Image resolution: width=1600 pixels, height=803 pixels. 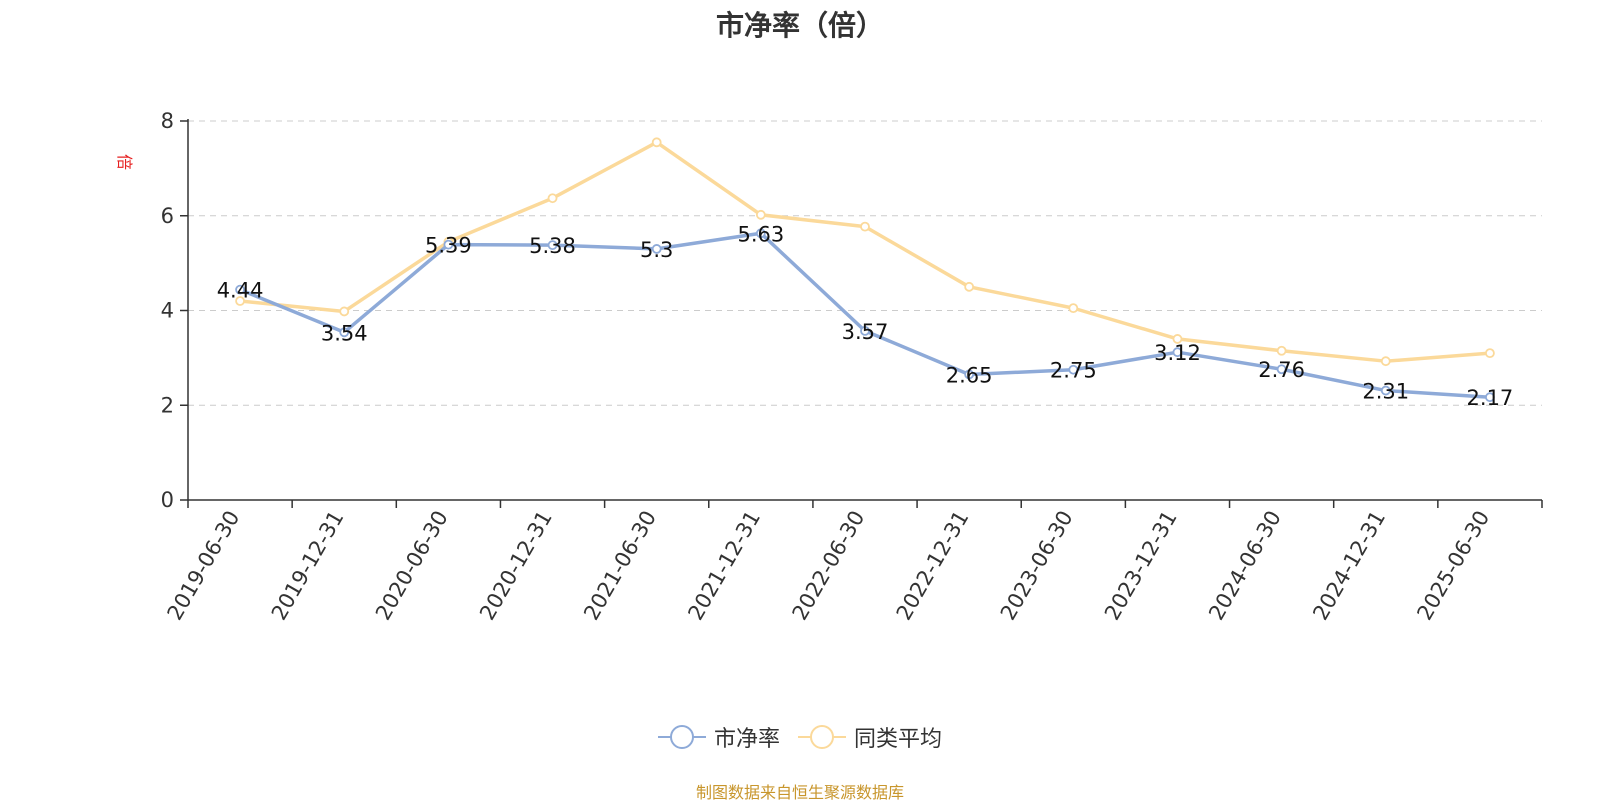 I want to click on y-tick-label: 4, so click(x=167, y=311).